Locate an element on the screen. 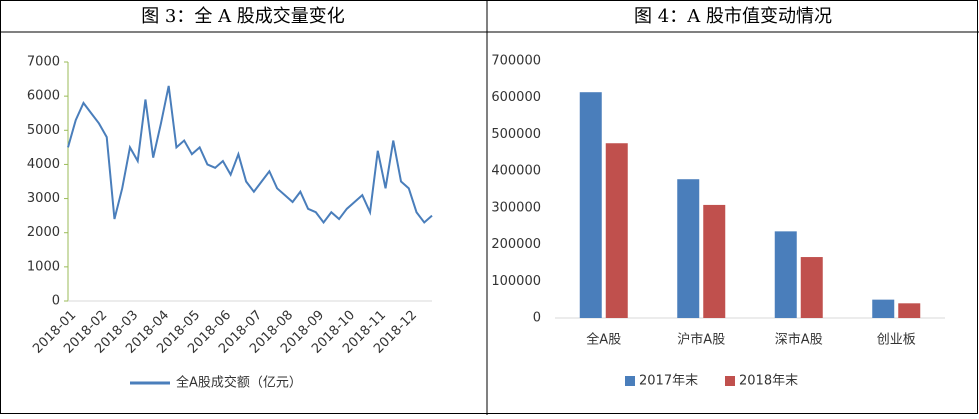 The image size is (979, 419). y-tick-label: 500000 is located at coordinates (516, 134).